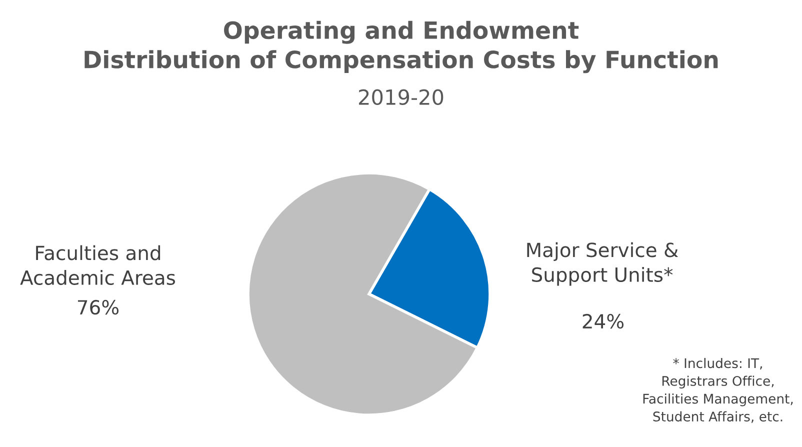 The width and height of the screenshot is (802, 447). What do you see at coordinates (602, 264) in the screenshot?
I see `slice-label: Major Service & Support Units*` at bounding box center [602, 264].